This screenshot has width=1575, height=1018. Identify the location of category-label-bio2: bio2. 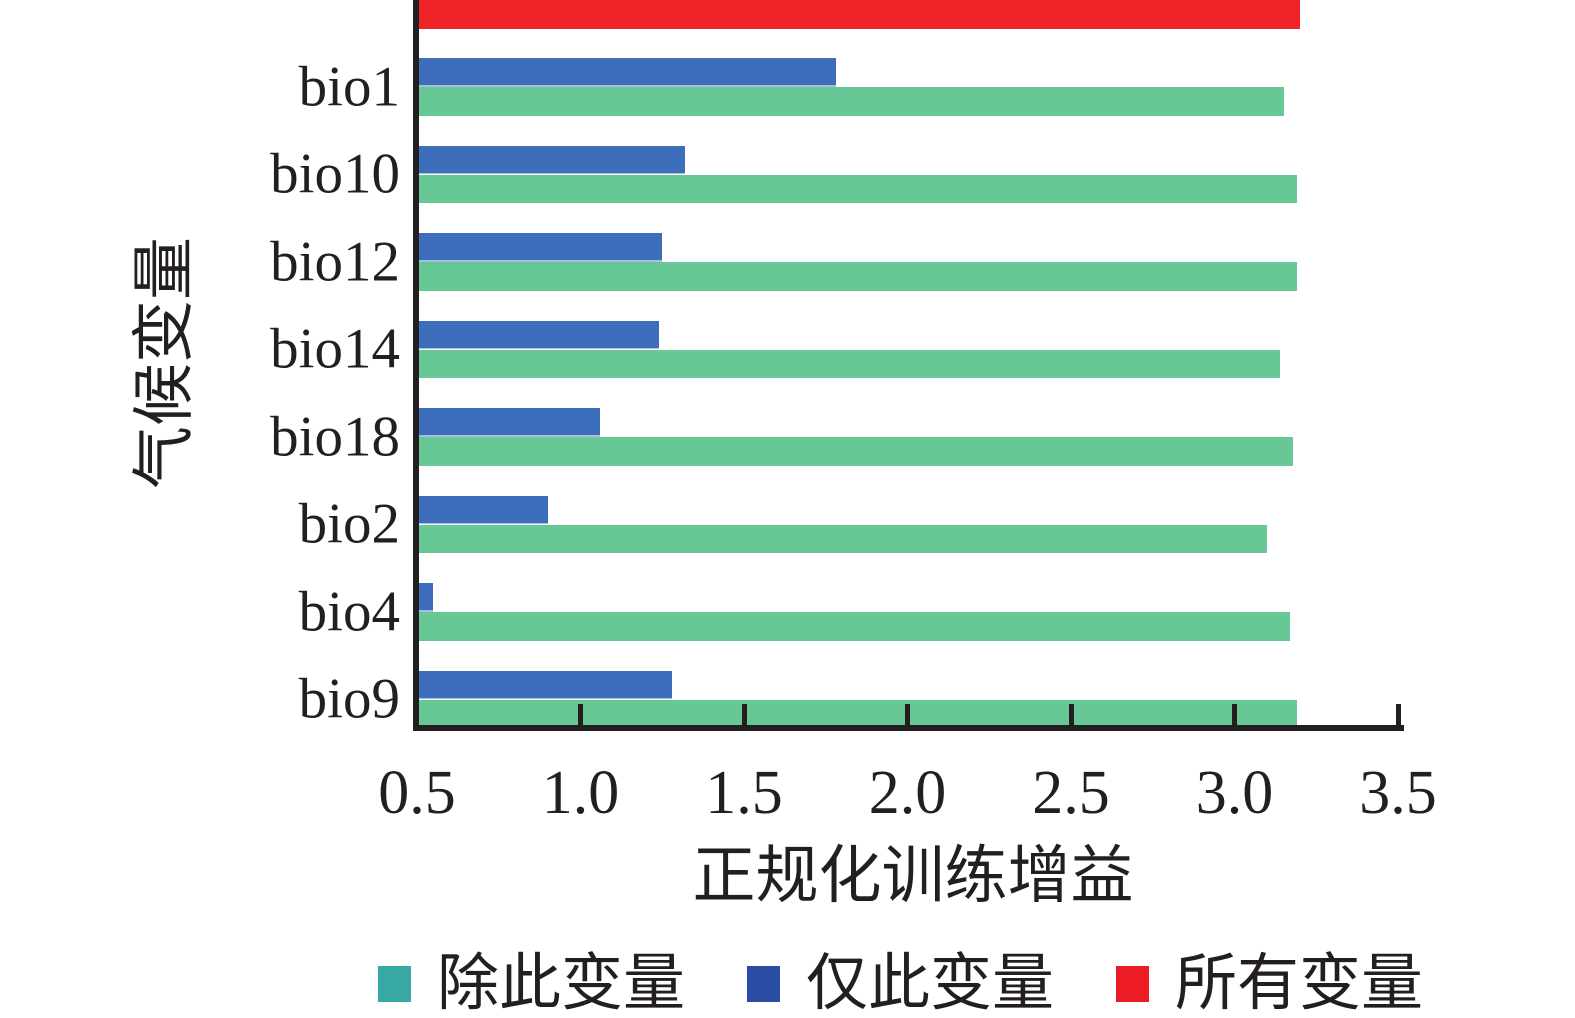
(349, 524).